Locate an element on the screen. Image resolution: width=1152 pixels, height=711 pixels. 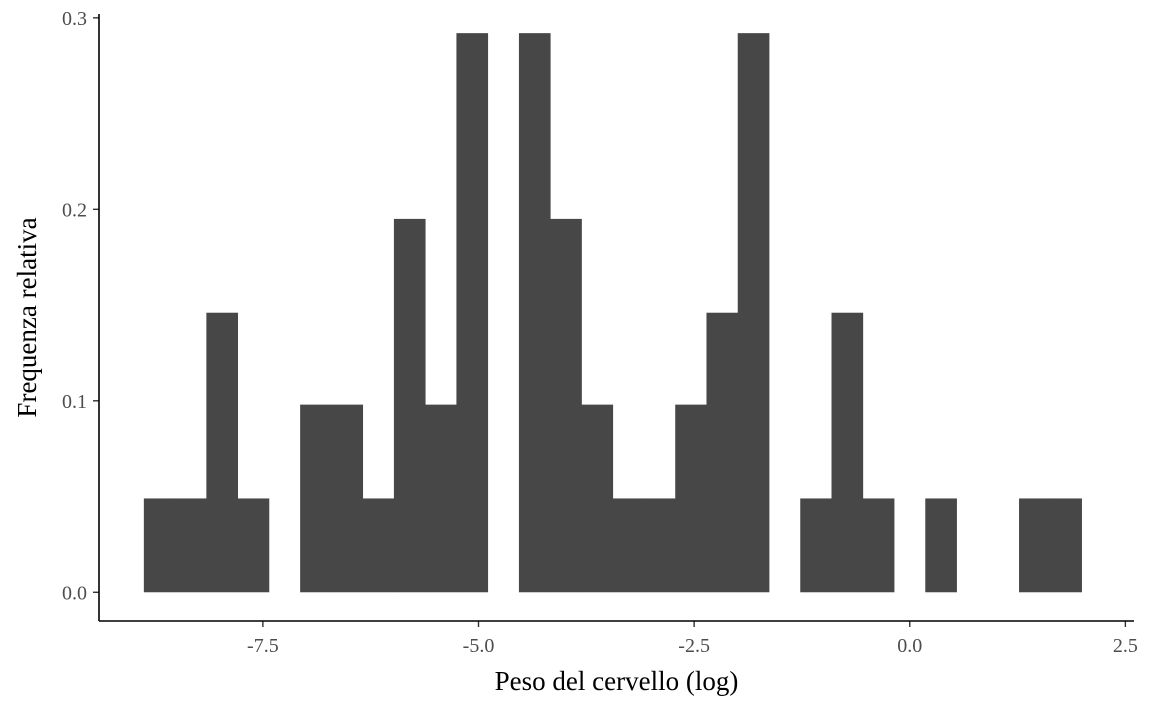
x-axis-ticks: -7.5 -5.0 -2.5 0.0 2.5 is located at coordinates (692, 639).